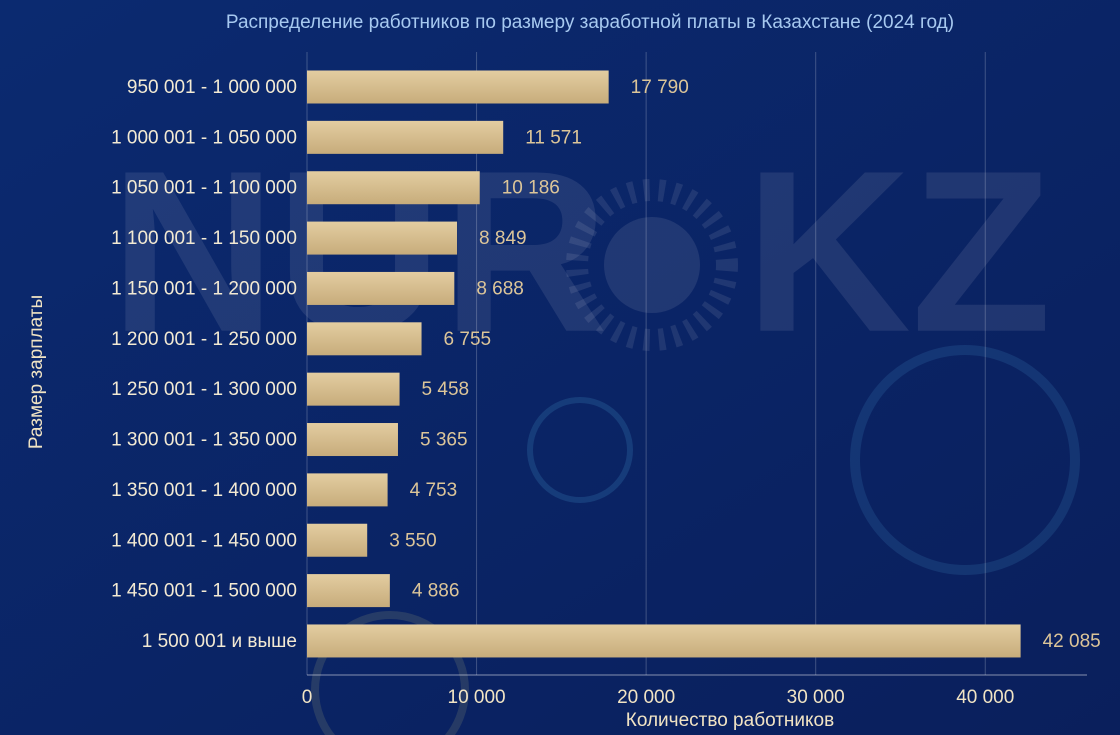  What do you see at coordinates (204, 540) in the screenshot?
I see `y-tick-label: 1 400 001 - 1 450 000` at bounding box center [204, 540].